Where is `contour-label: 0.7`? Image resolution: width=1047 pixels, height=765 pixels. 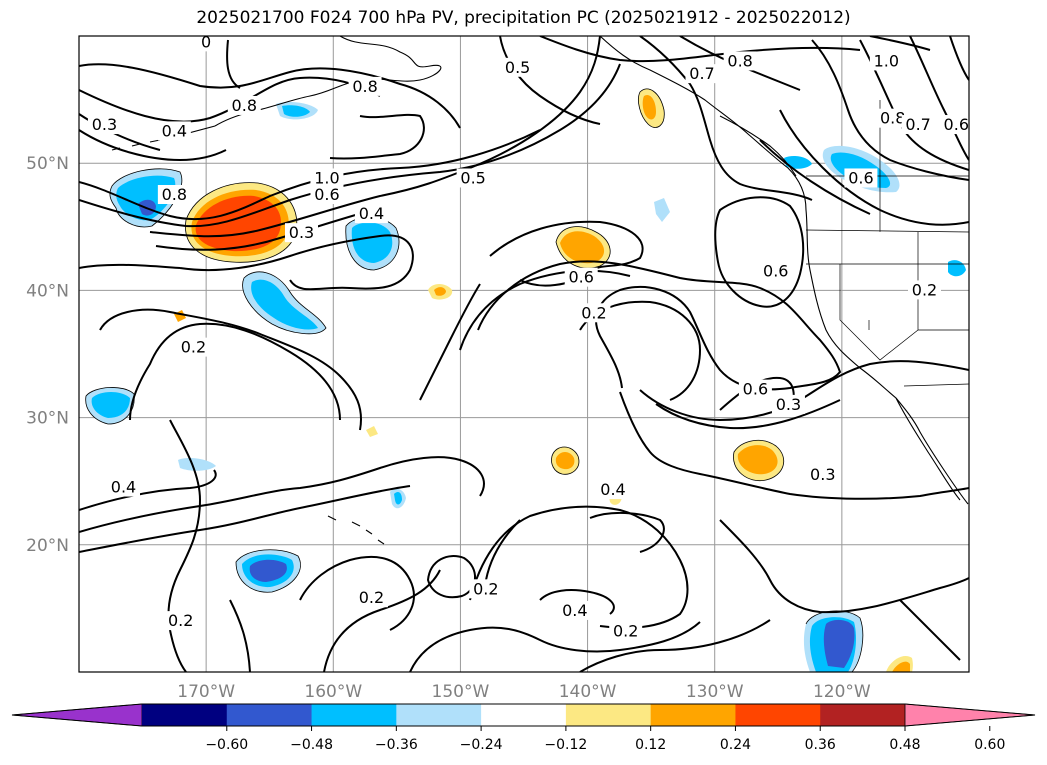
contour-label: 0.7 is located at coordinates (917, 124).